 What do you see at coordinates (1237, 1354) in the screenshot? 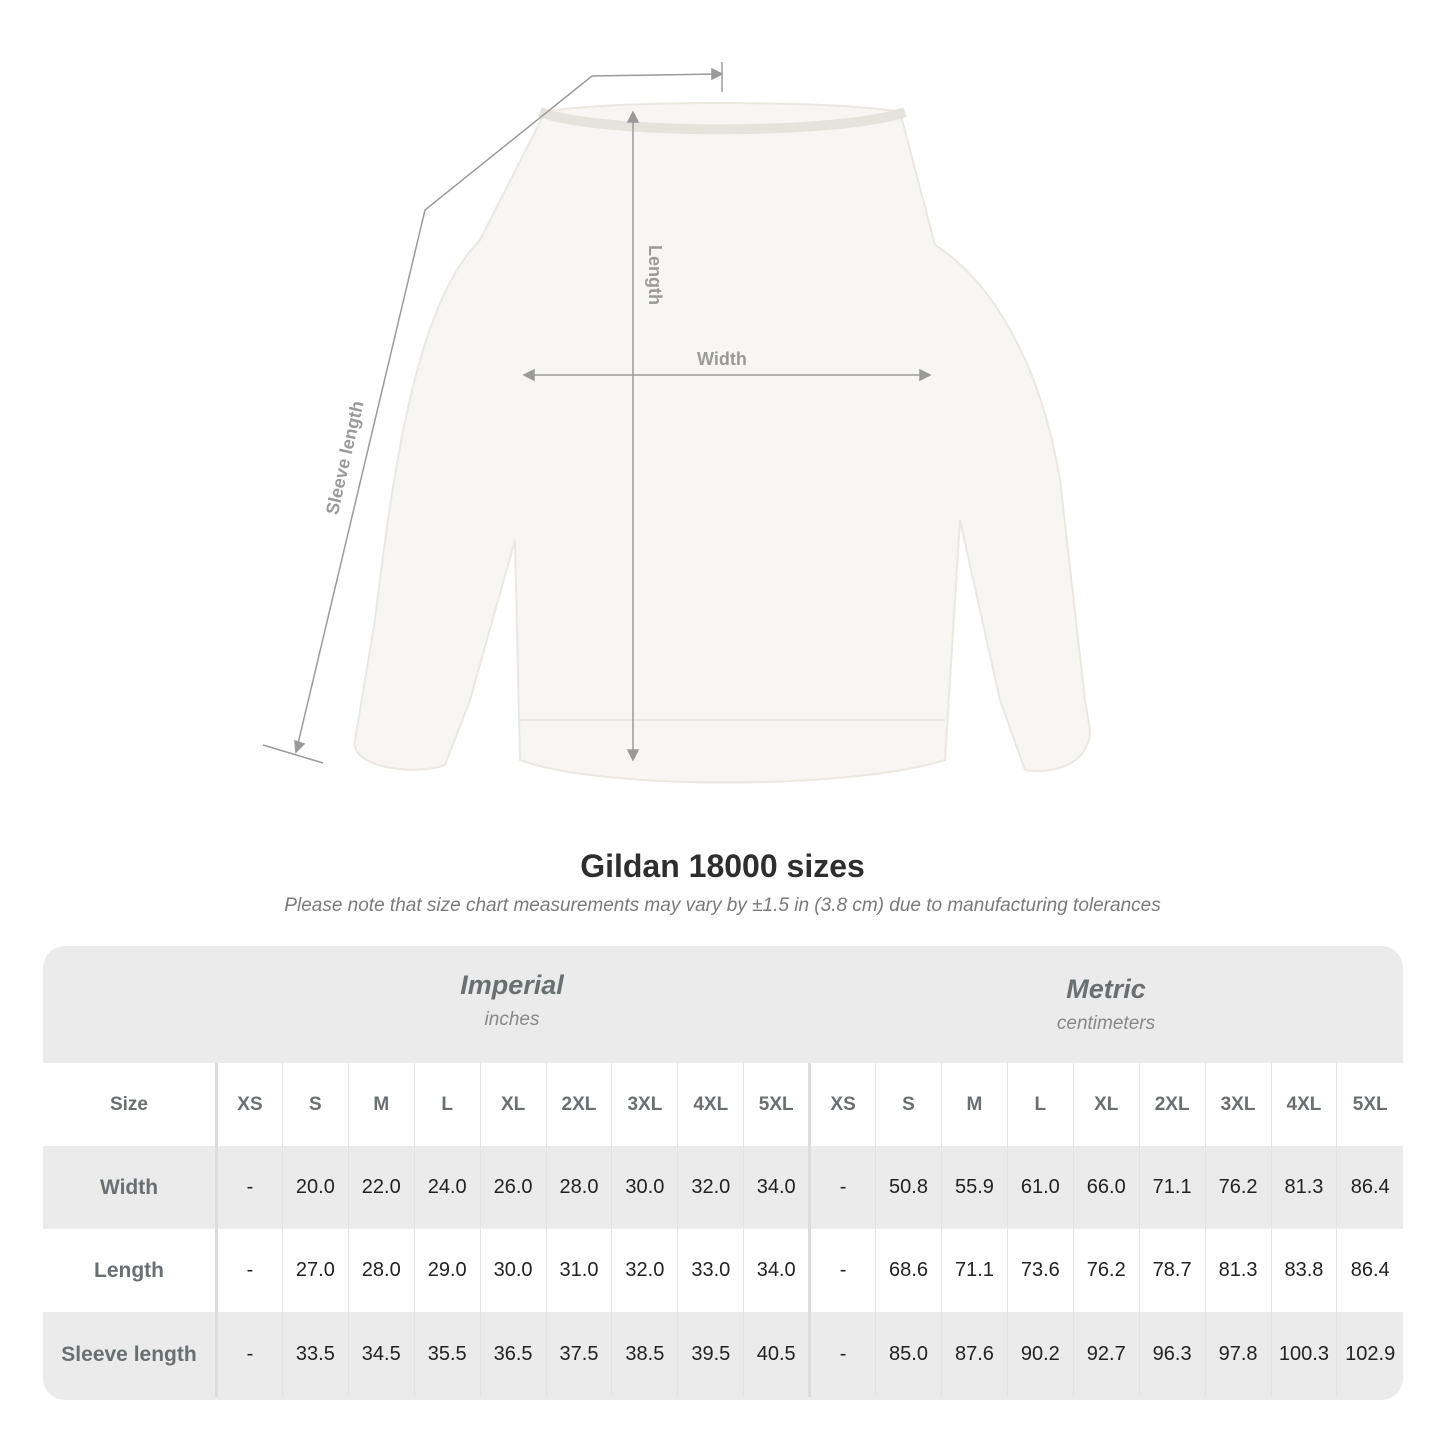
I see `metric-value: 97.8` at bounding box center [1237, 1354].